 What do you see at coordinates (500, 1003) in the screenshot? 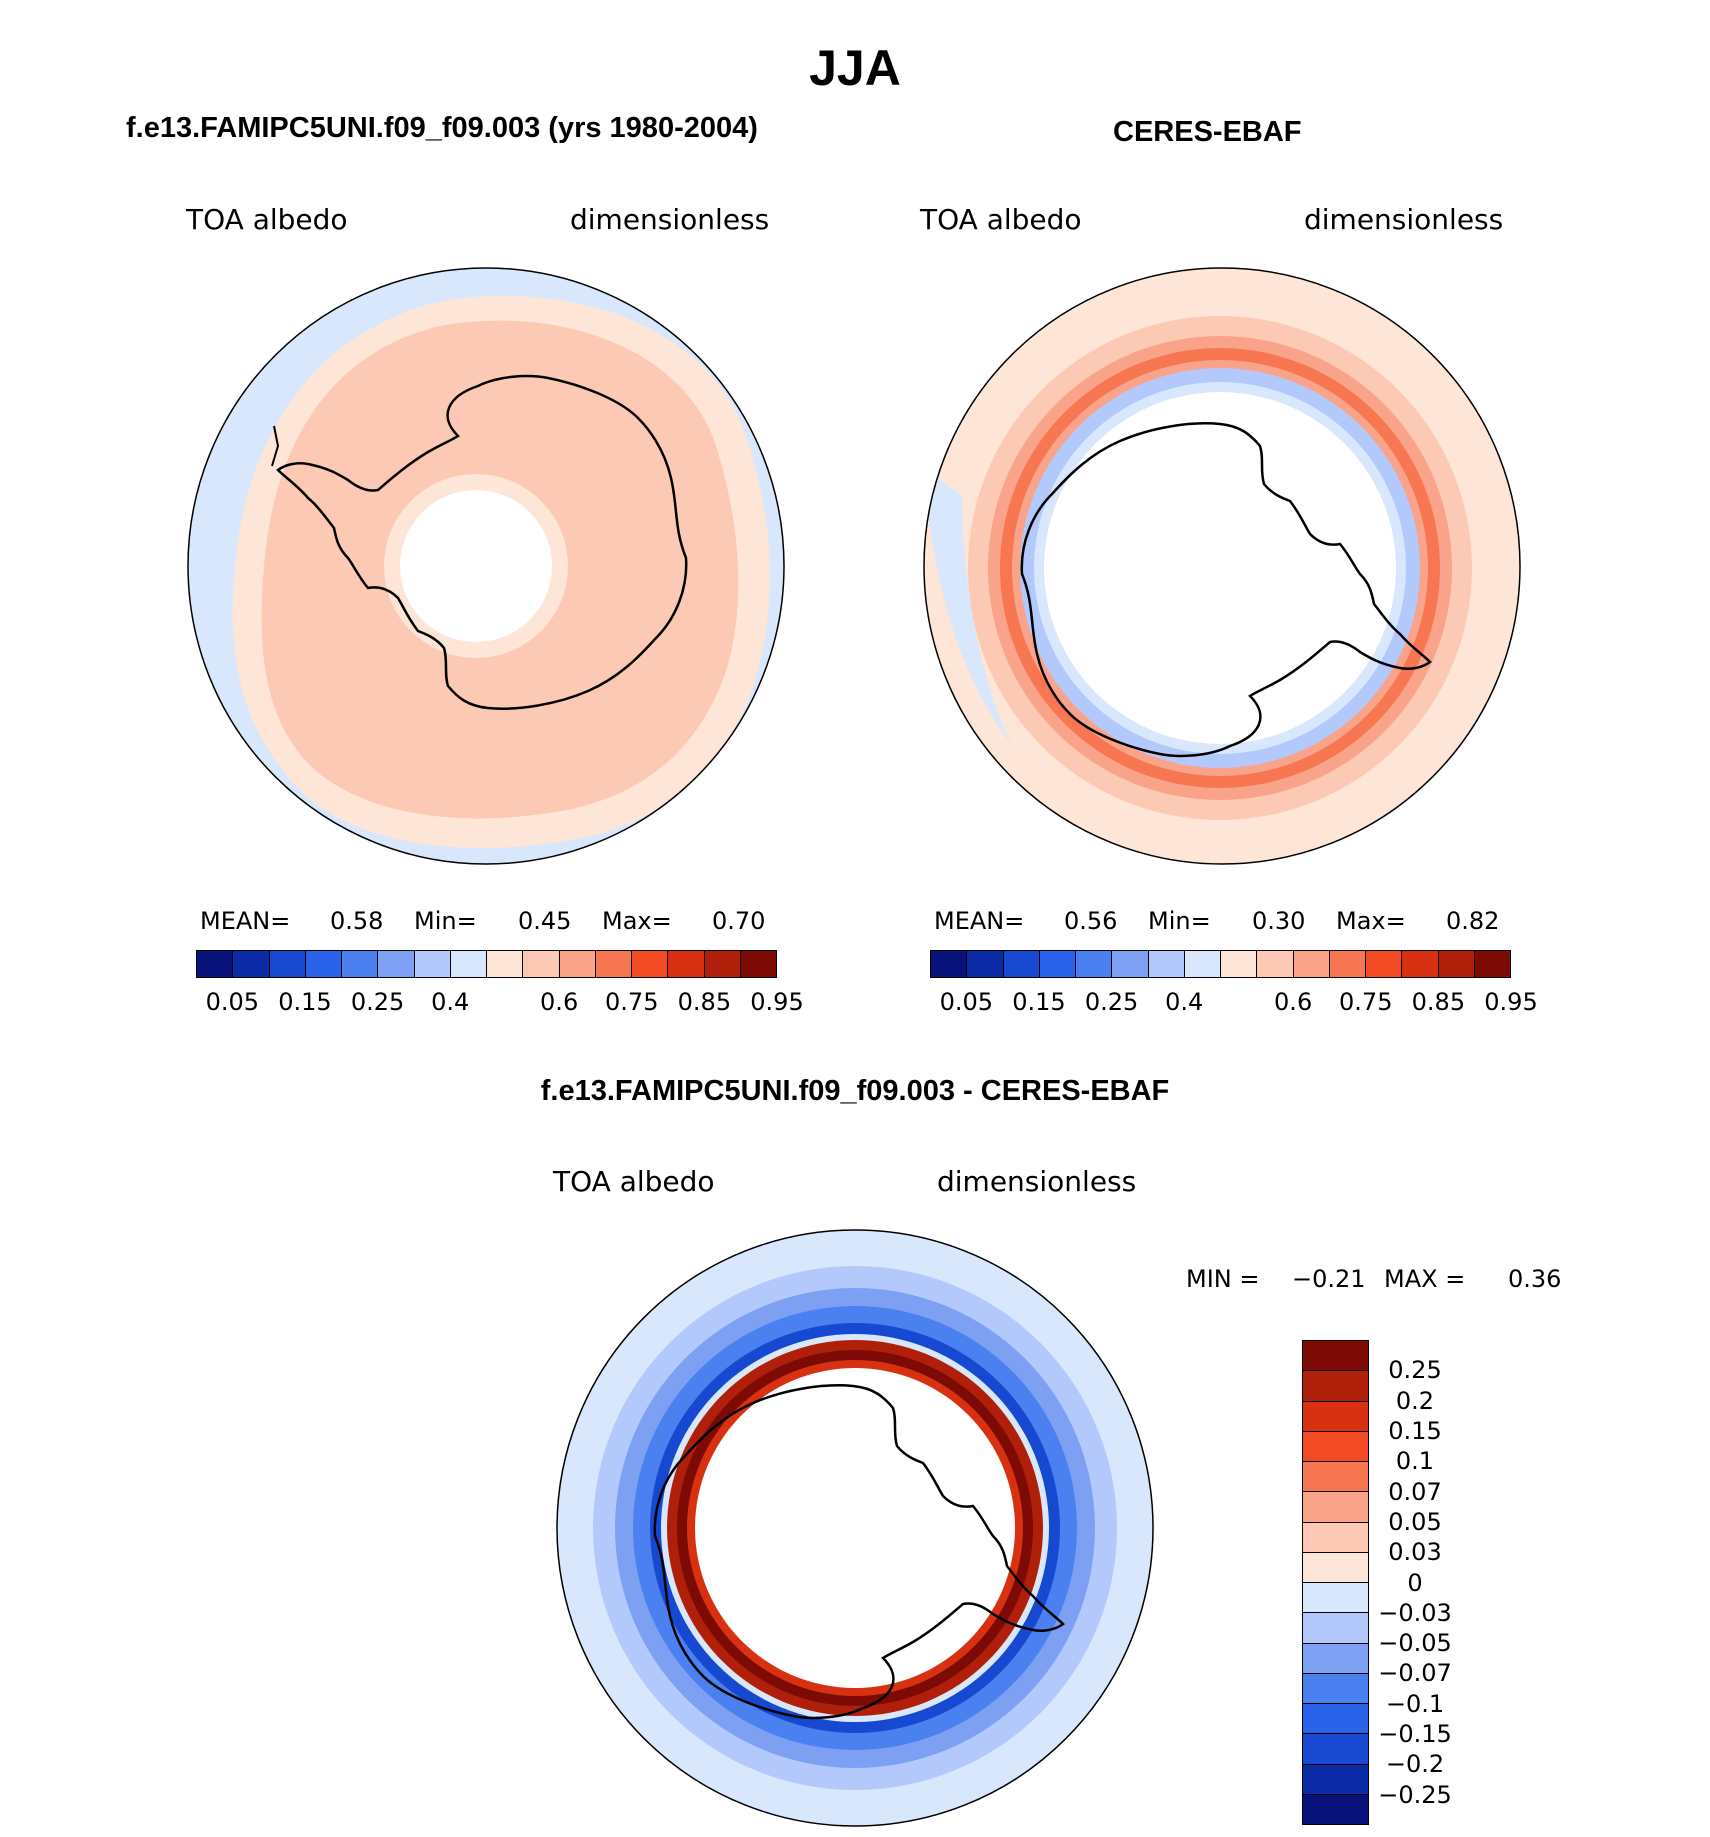
I see `model-colorbar-ticks: 0.05 0.15 0.25 0.4 0.6 0.75 0.85 0.95` at bounding box center [500, 1003].